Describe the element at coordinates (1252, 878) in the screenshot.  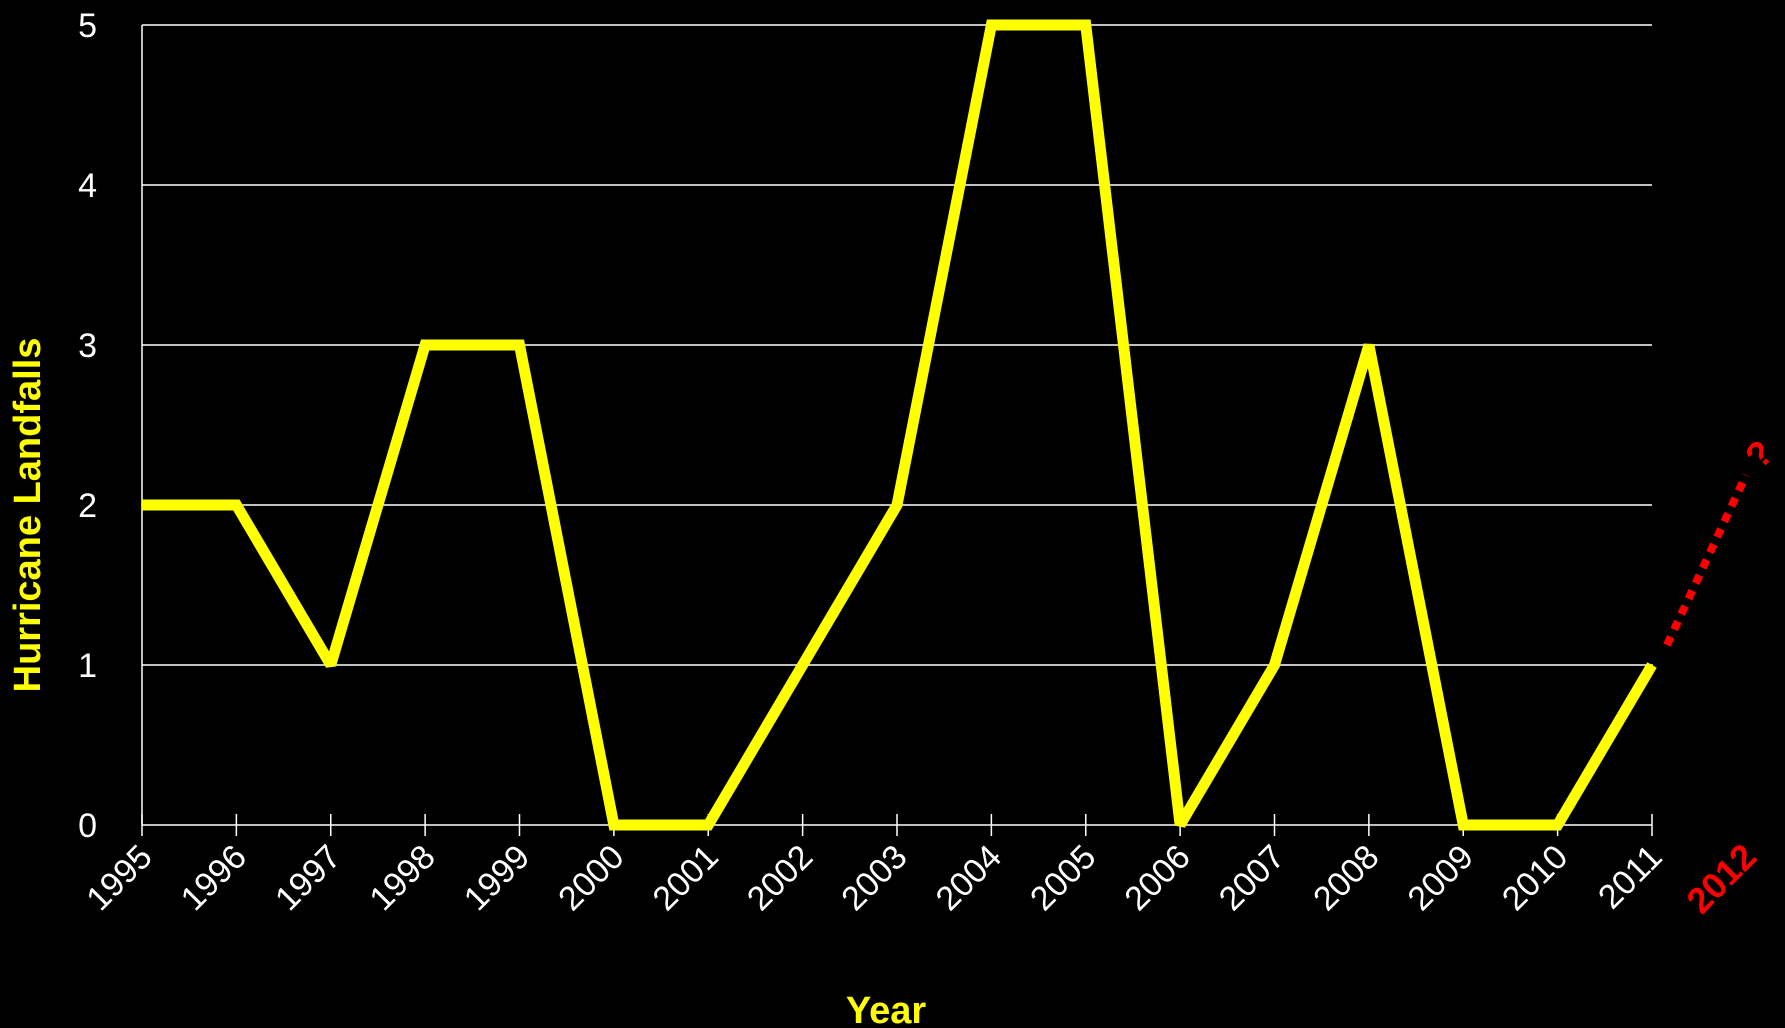
I see `x-tick-label: 2007` at that location.